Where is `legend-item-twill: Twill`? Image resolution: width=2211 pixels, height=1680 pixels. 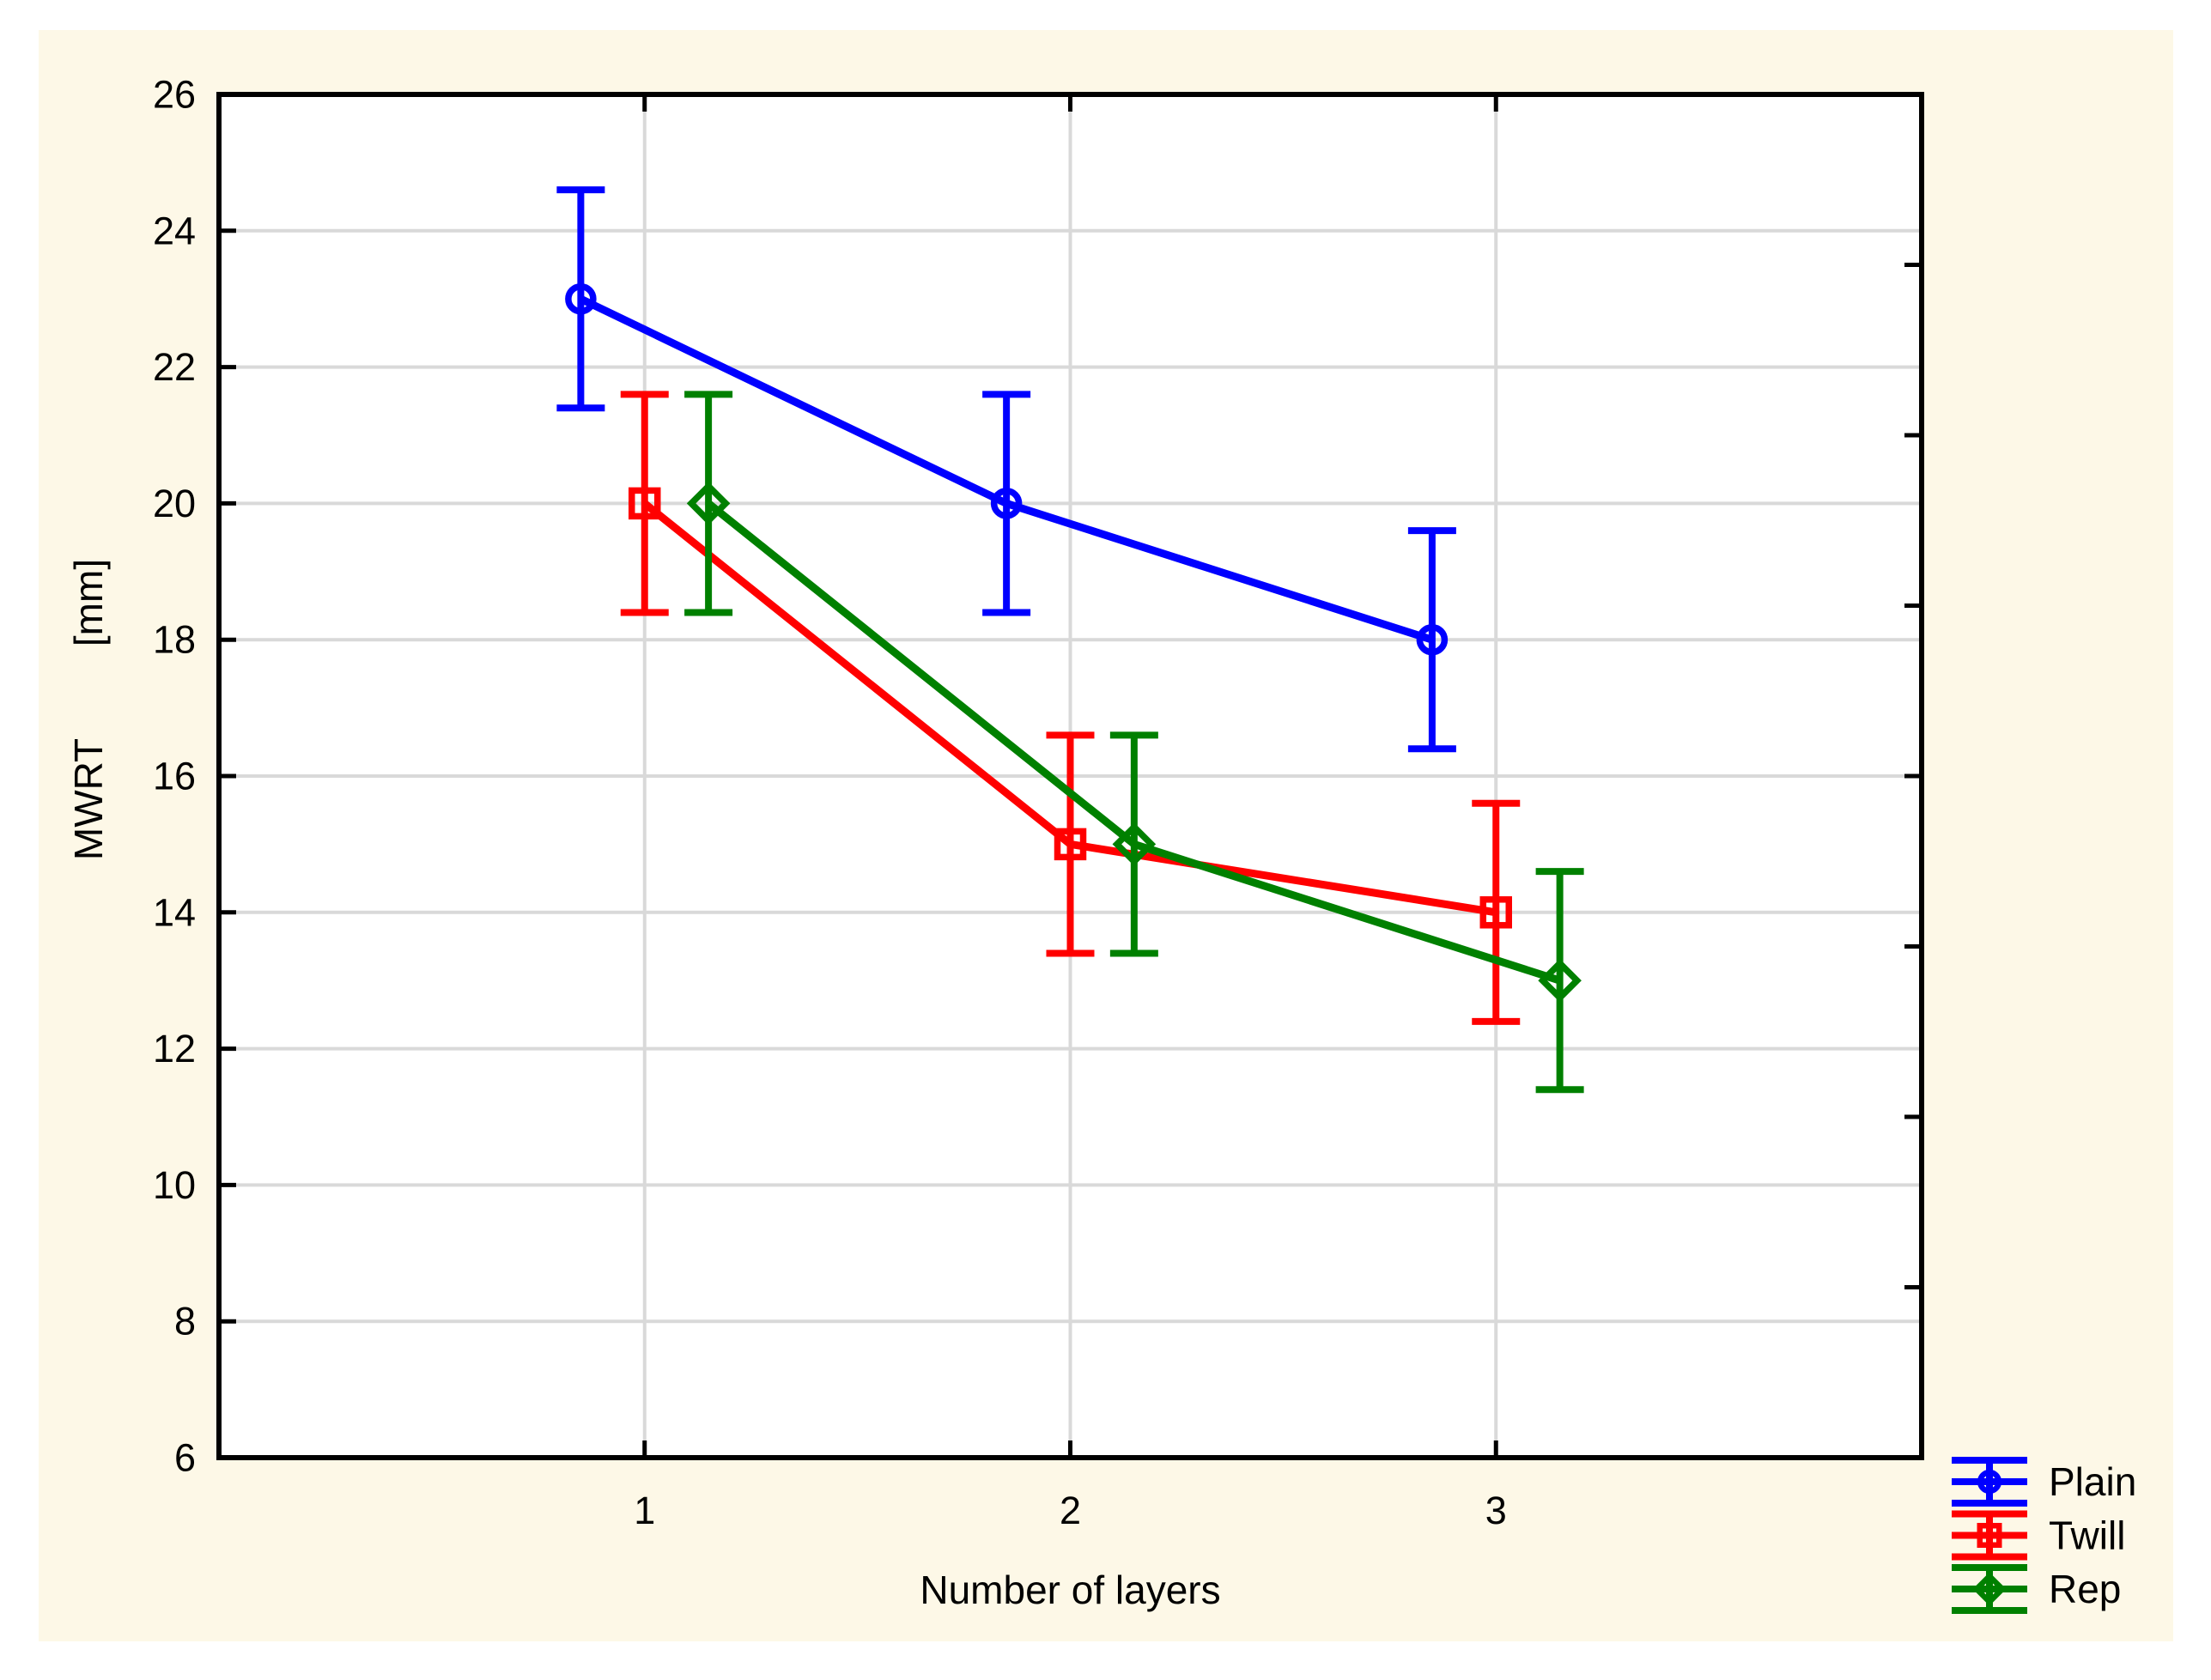
legend-item-twill: Twill is located at coordinates (2038, 1536).